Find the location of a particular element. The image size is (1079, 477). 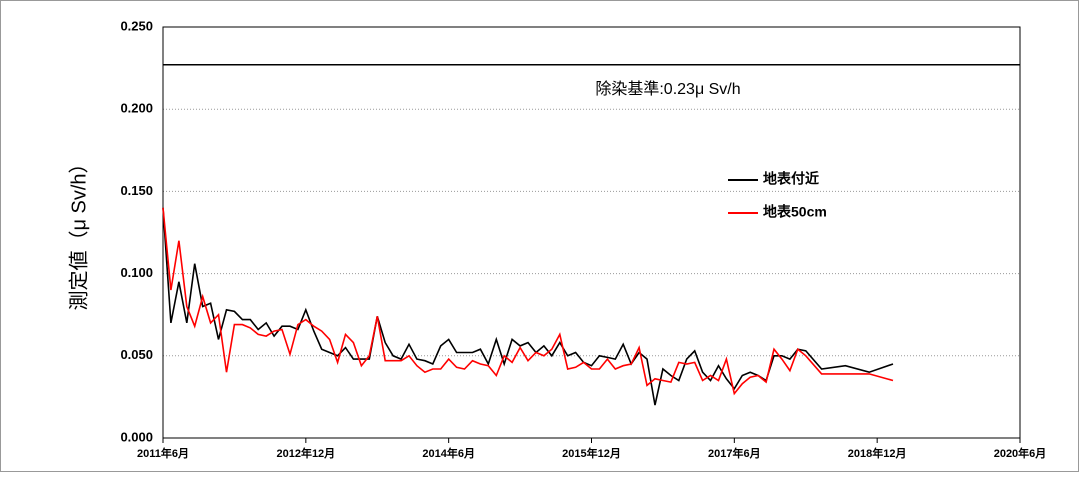

x-tick-label: 2014年6月 is located at coordinates (448, 453).